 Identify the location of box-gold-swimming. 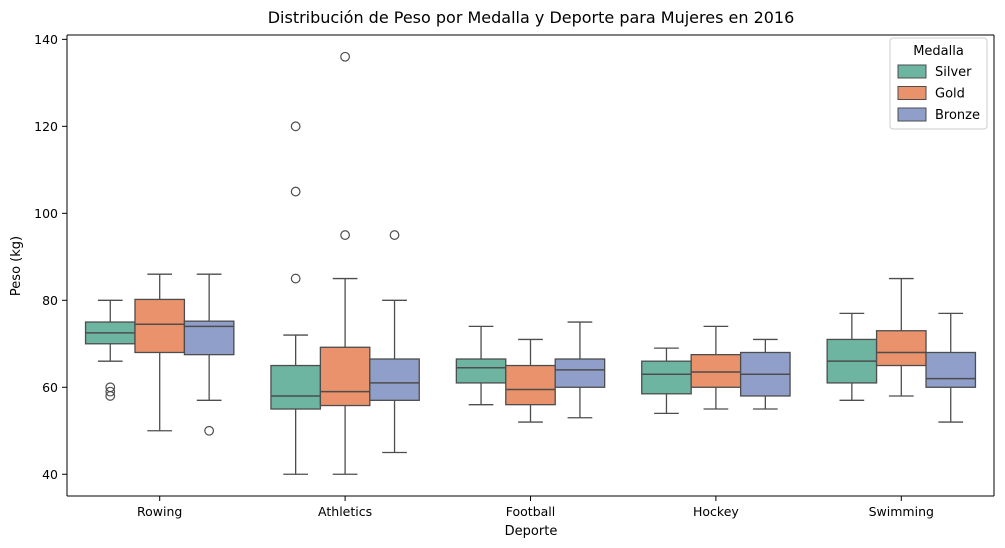
(901, 337).